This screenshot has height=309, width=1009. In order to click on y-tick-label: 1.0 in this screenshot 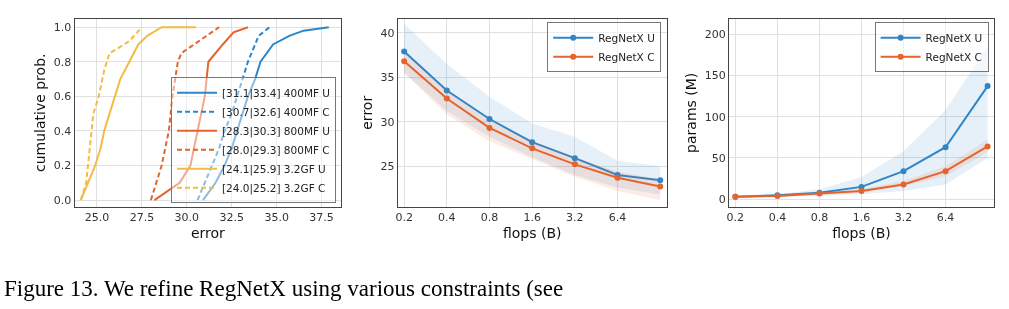, I will do `click(62, 28)`.